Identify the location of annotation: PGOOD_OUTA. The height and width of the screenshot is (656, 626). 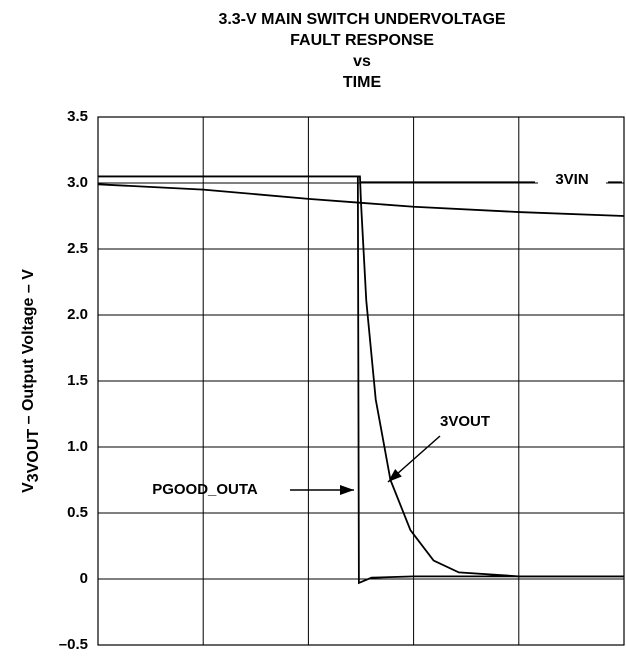
(205, 489).